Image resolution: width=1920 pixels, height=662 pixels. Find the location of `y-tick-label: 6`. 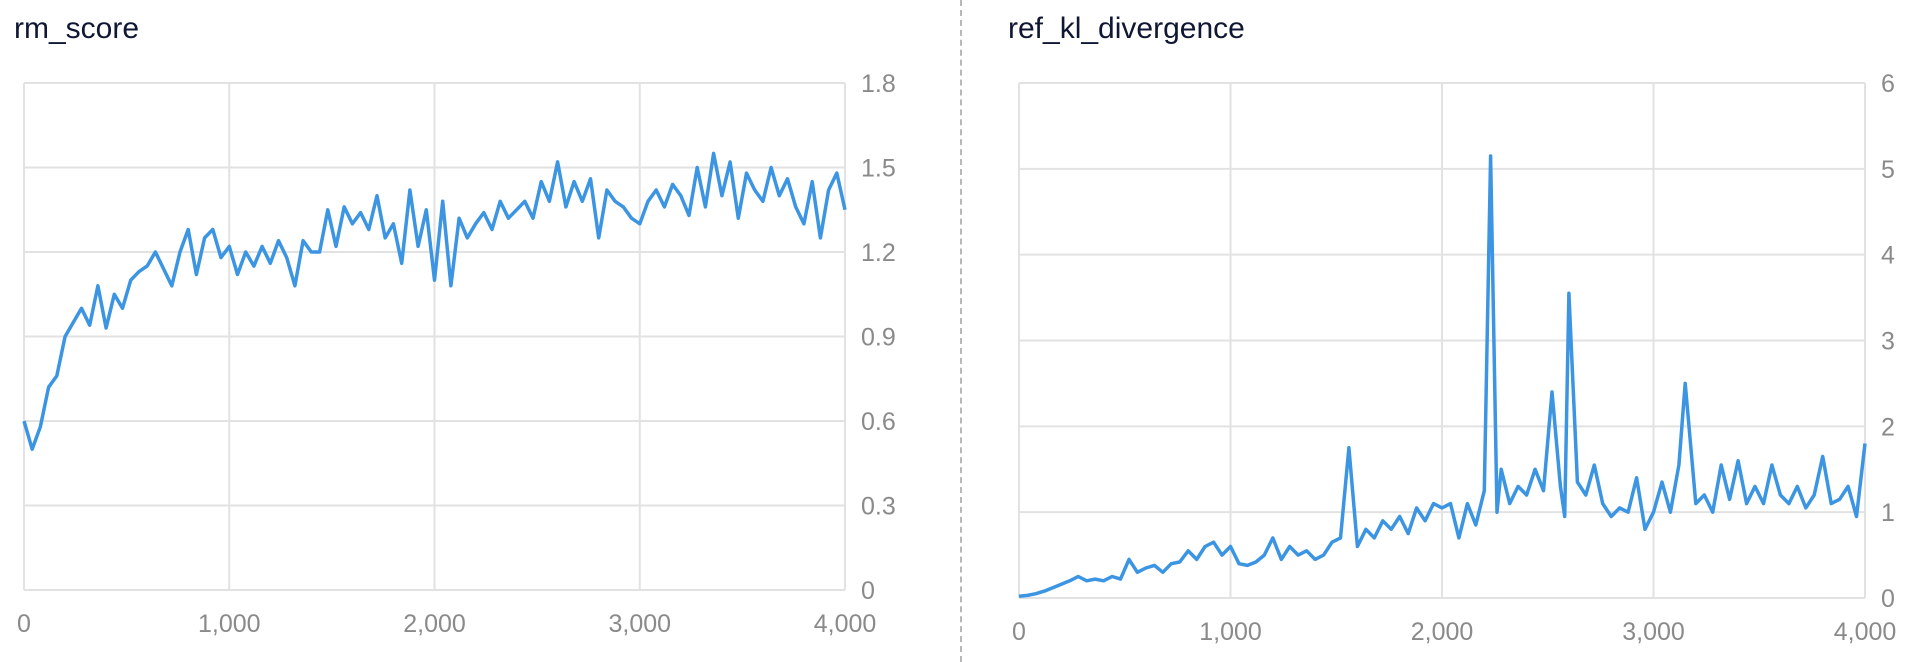

y-tick-label: 6 is located at coordinates (1888, 84).